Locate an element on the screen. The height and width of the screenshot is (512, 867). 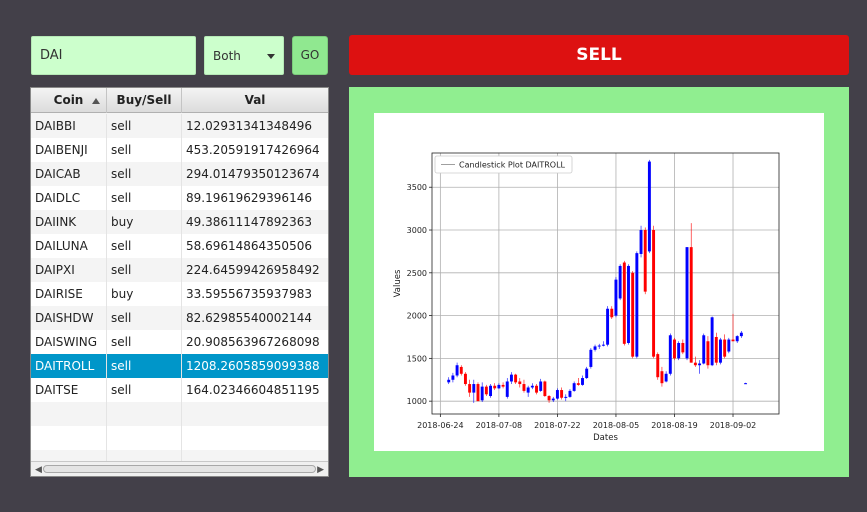
column-header-val: Val is located at coordinates (255, 100).